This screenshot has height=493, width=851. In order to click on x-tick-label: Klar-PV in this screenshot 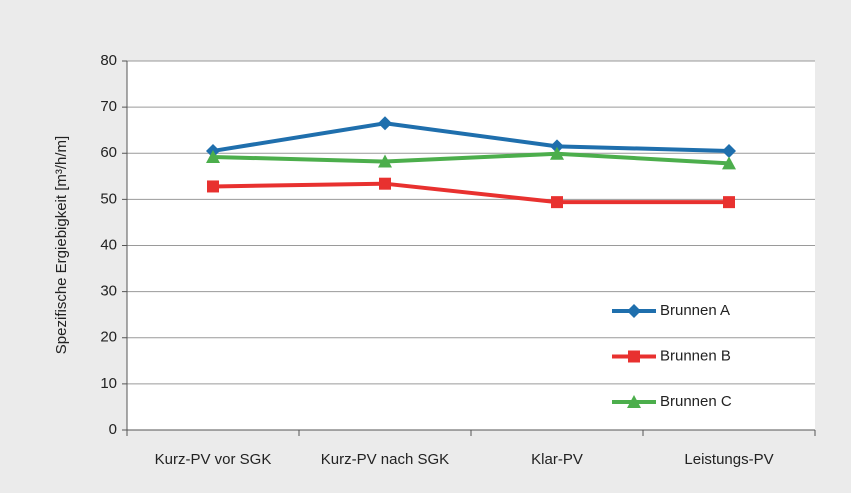, I will do `click(557, 459)`.